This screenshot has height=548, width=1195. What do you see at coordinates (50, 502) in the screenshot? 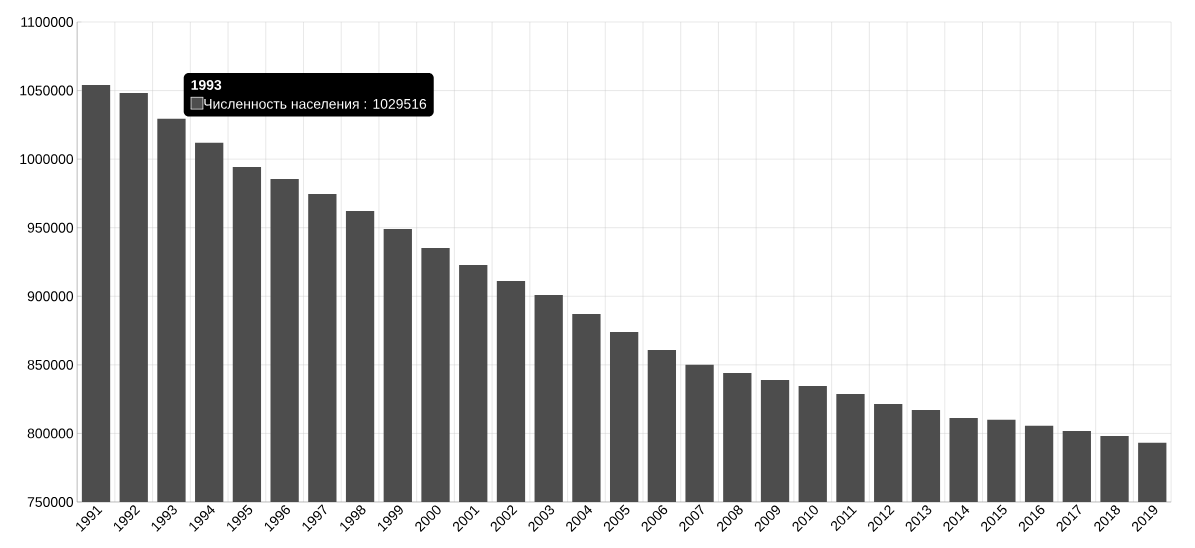
I see `y-tick-label: 750000` at bounding box center [50, 502].